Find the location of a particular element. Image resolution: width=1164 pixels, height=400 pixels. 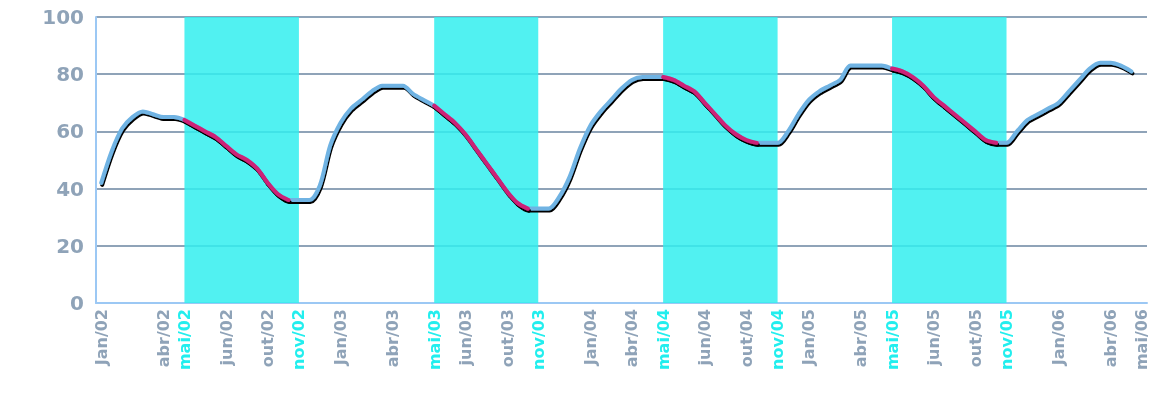

y-tick-label: 100 is located at coordinates (63, 17).